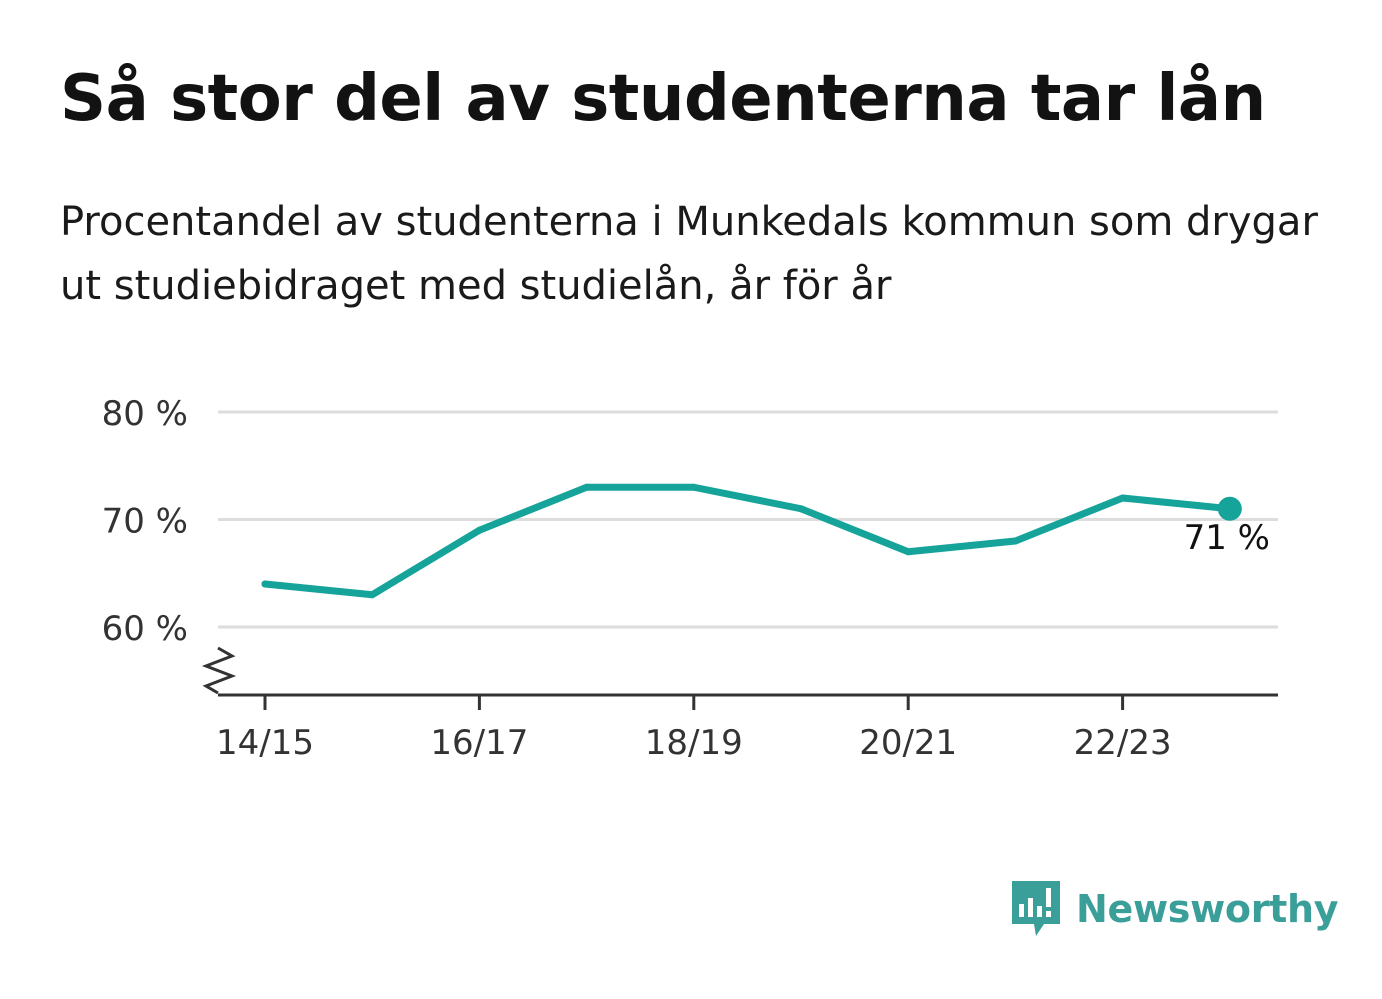 Image resolution: width=1382 pixels, height=999 pixels. What do you see at coordinates (1036, 908) in the screenshot?
I see `newsworthy-bubble-icon` at bounding box center [1036, 908].